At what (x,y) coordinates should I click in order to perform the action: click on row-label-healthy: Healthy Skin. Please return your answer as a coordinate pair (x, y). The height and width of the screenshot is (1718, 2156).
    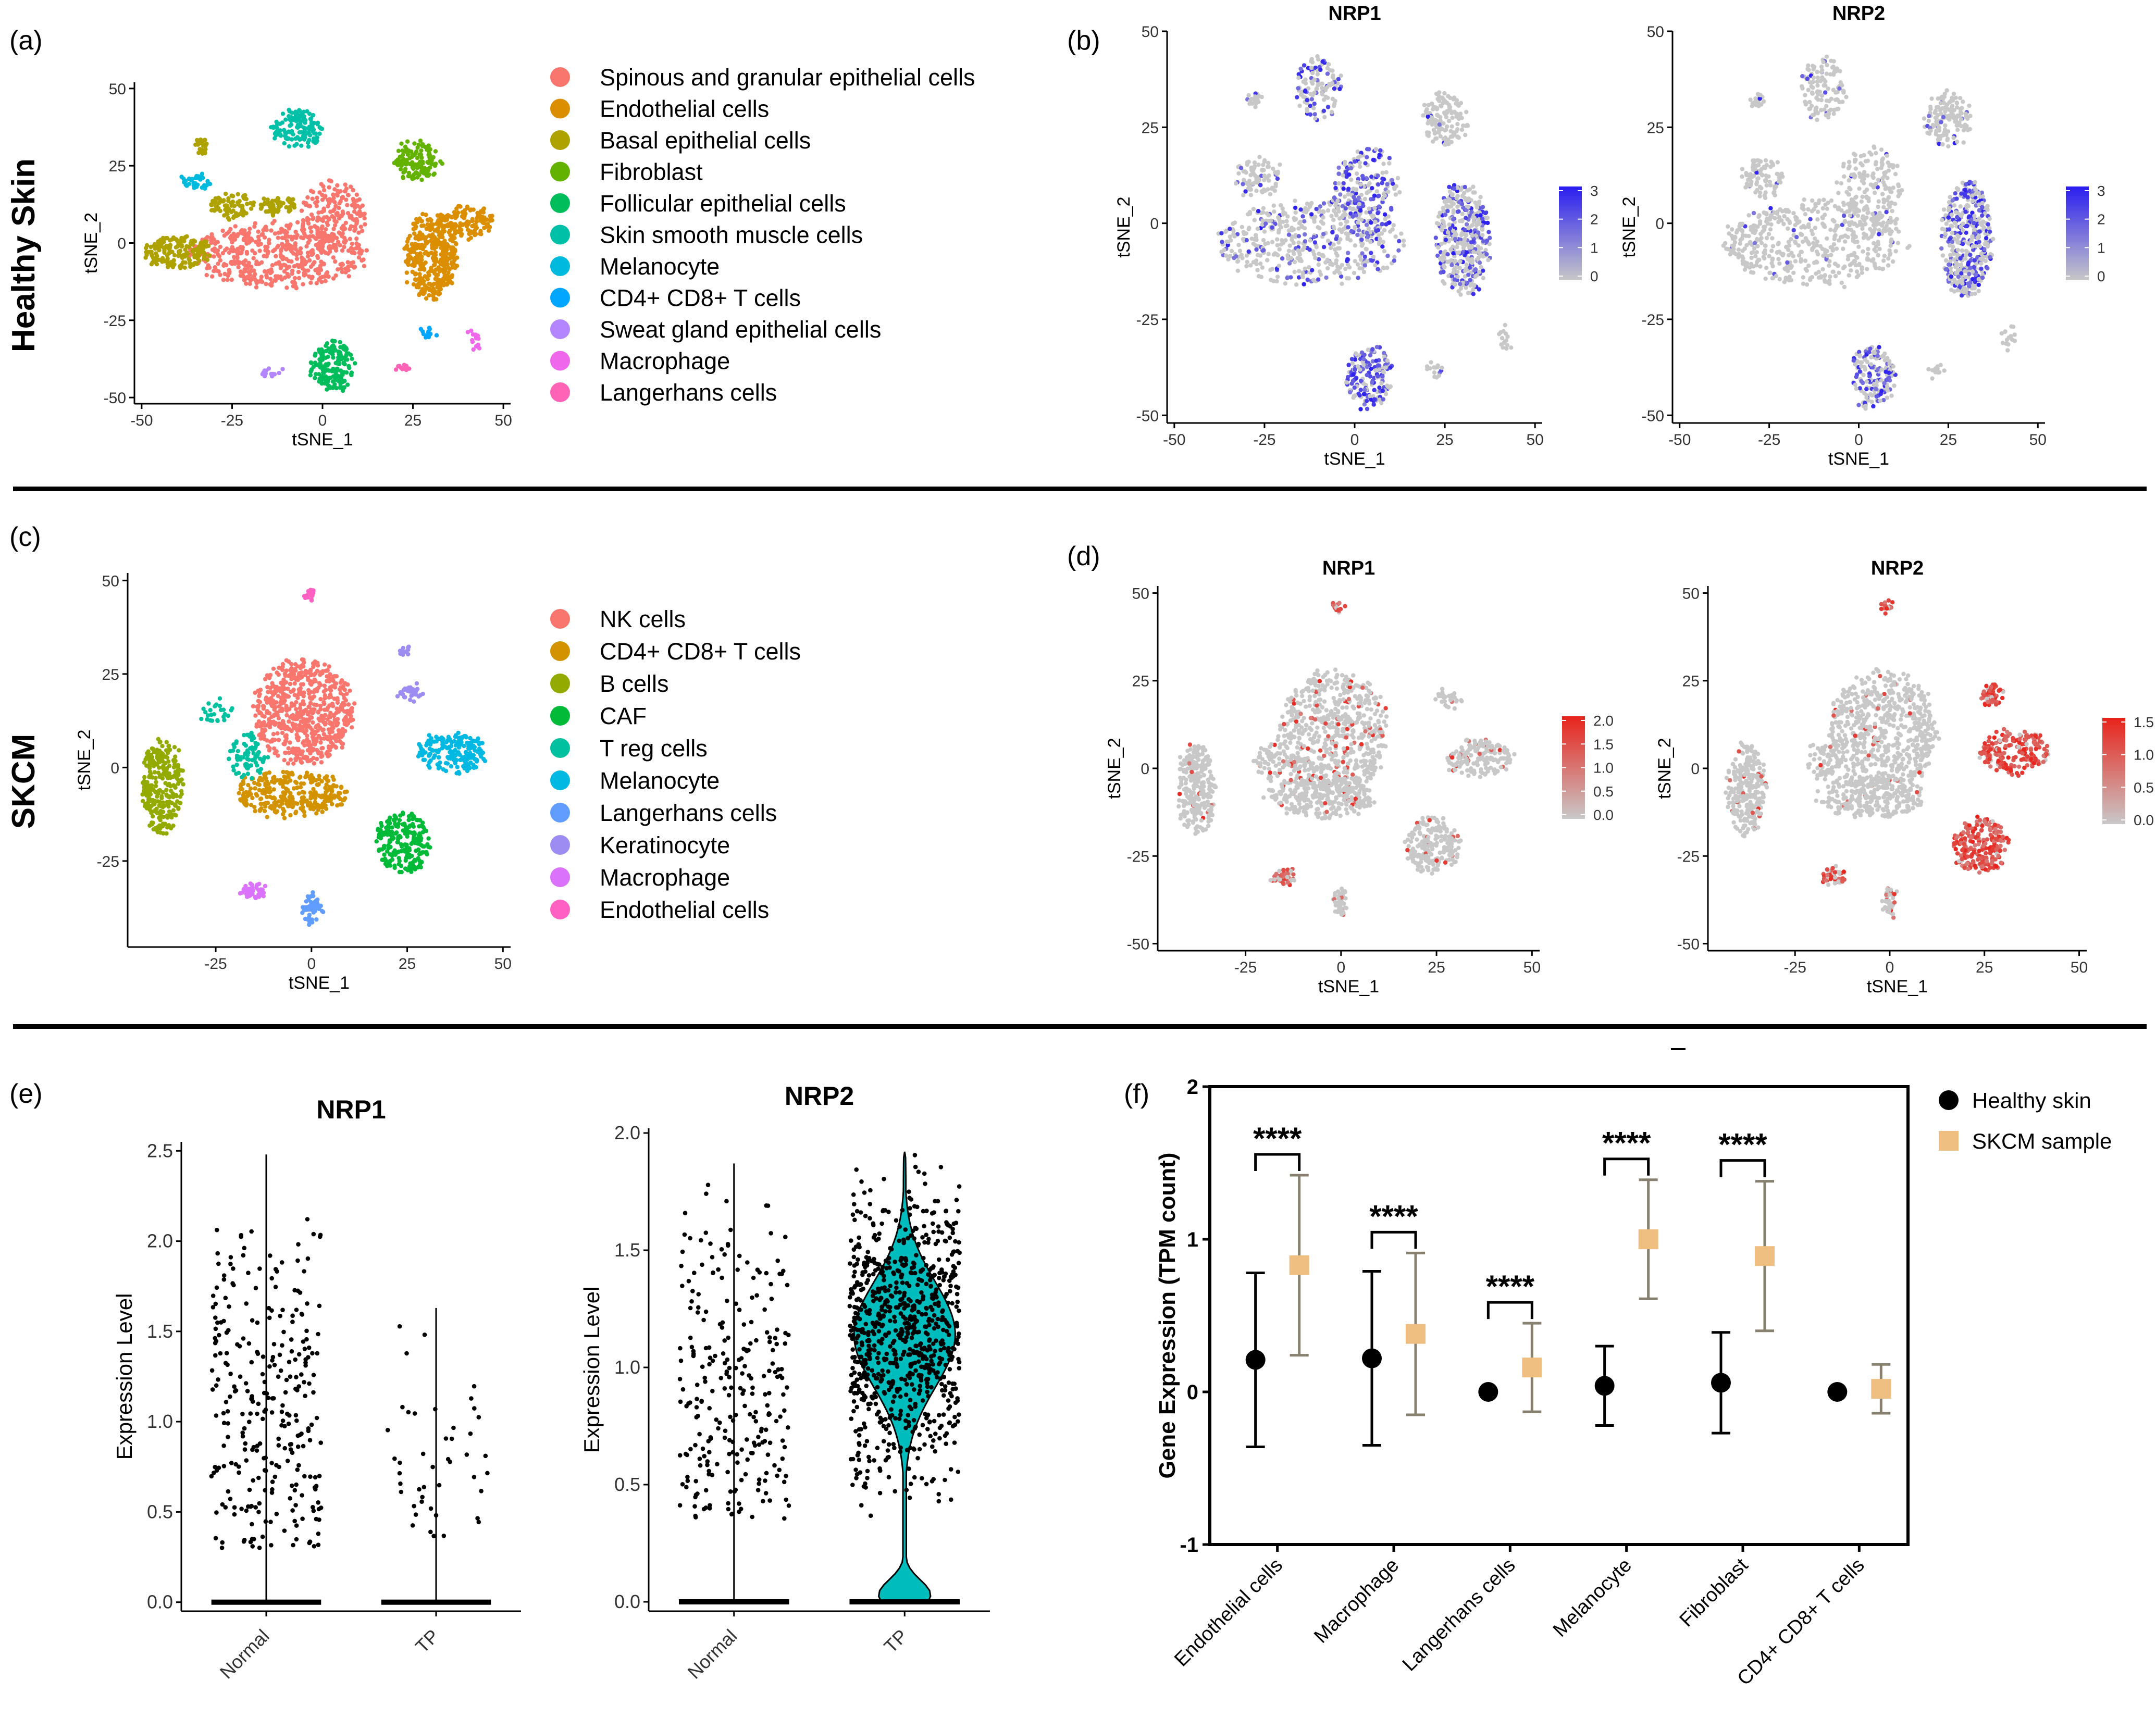
    Looking at the image, I should click on (24, 255).